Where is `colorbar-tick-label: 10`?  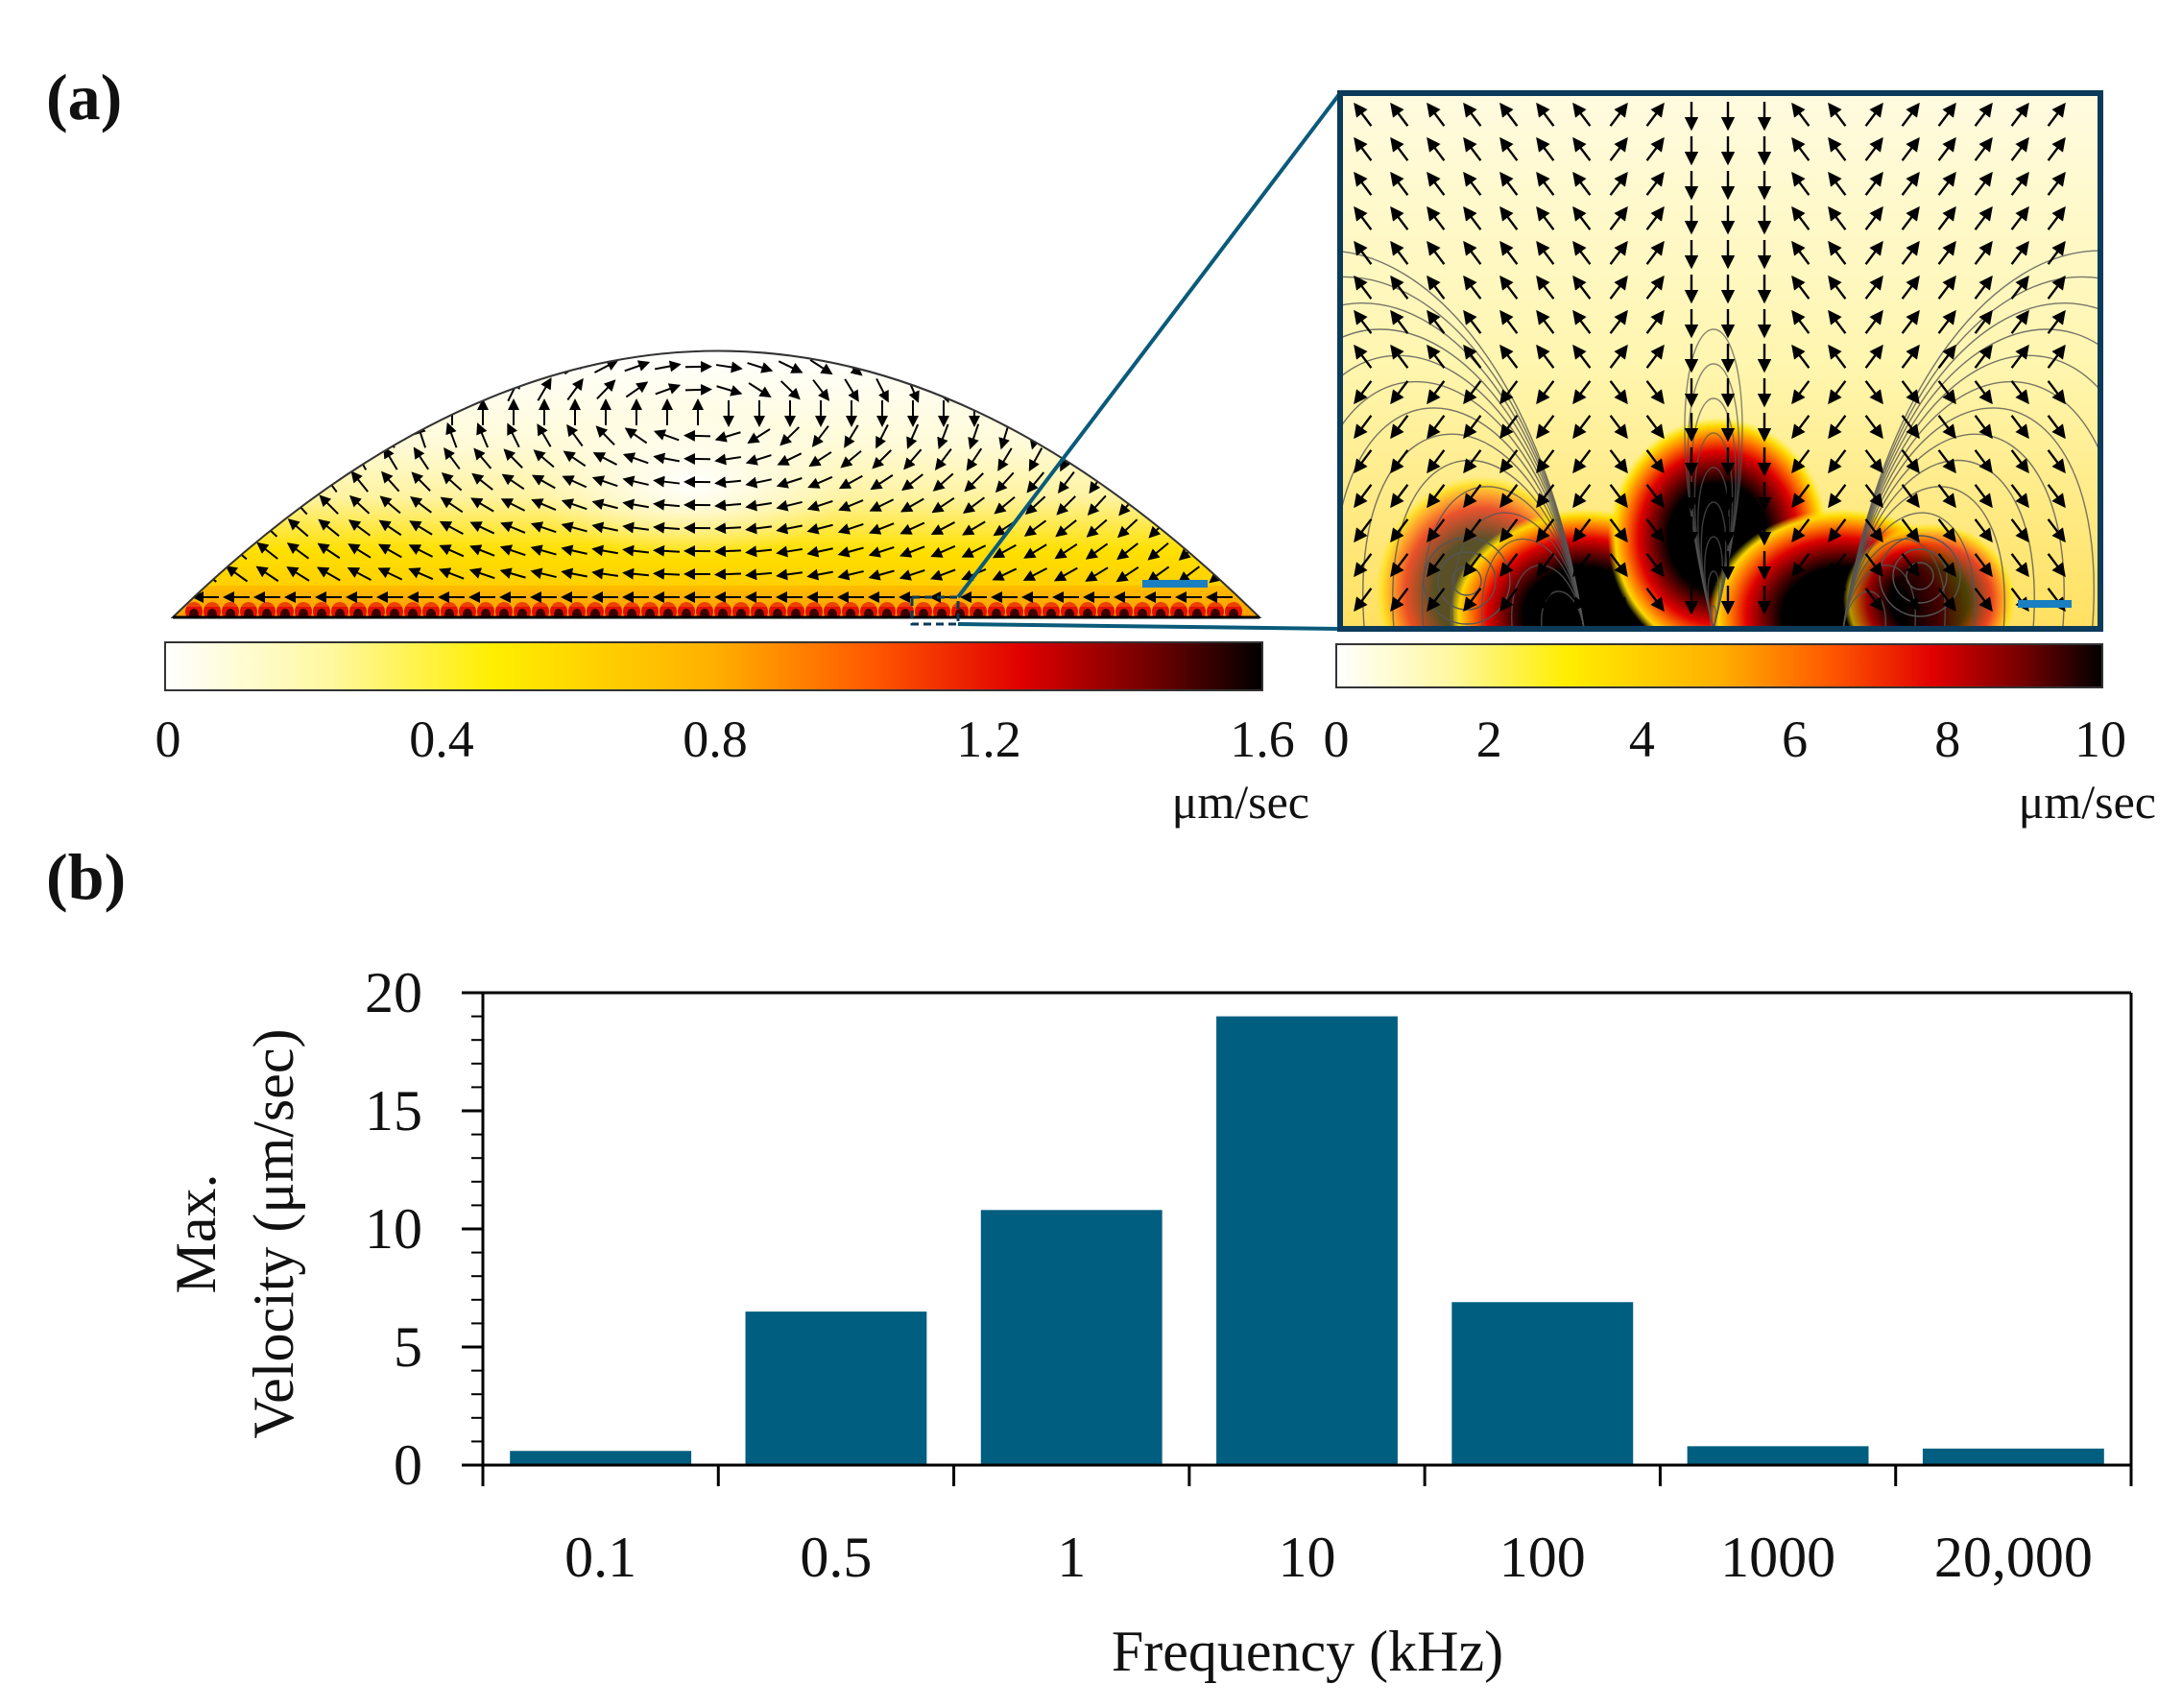
colorbar-tick-label: 10 is located at coordinates (2100, 739).